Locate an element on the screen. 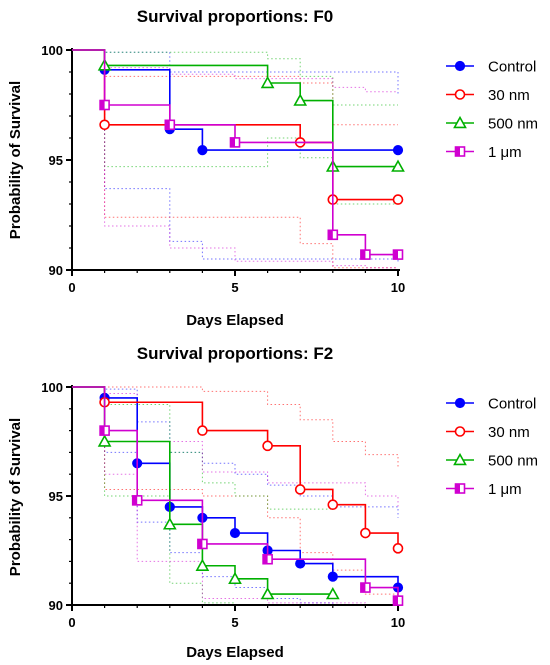 This screenshot has width=550, height=665. legend-item: Control is located at coordinates (491, 404).